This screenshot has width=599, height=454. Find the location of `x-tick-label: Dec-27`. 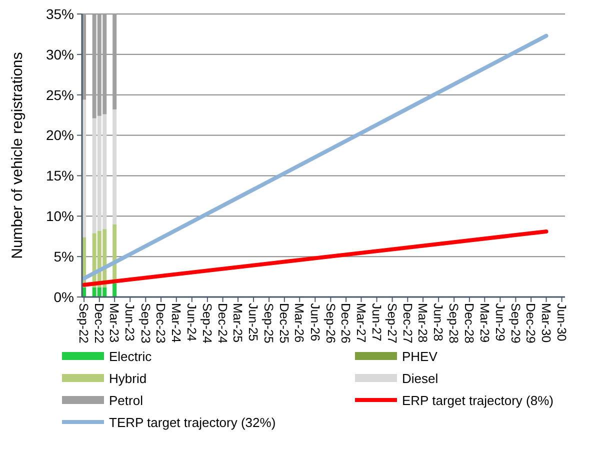

x-tick-label: Dec-27 is located at coordinates (407, 323).